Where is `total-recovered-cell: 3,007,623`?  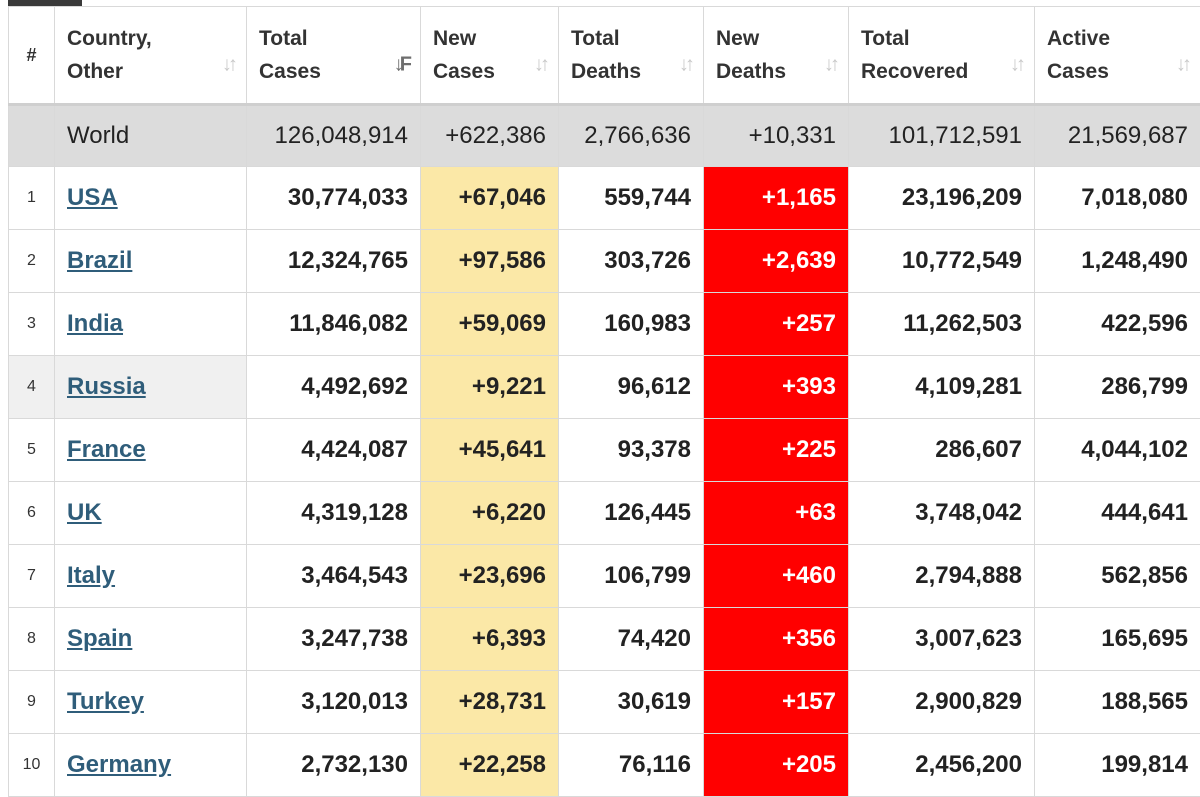
total-recovered-cell: 3,007,623 is located at coordinates (942, 639).